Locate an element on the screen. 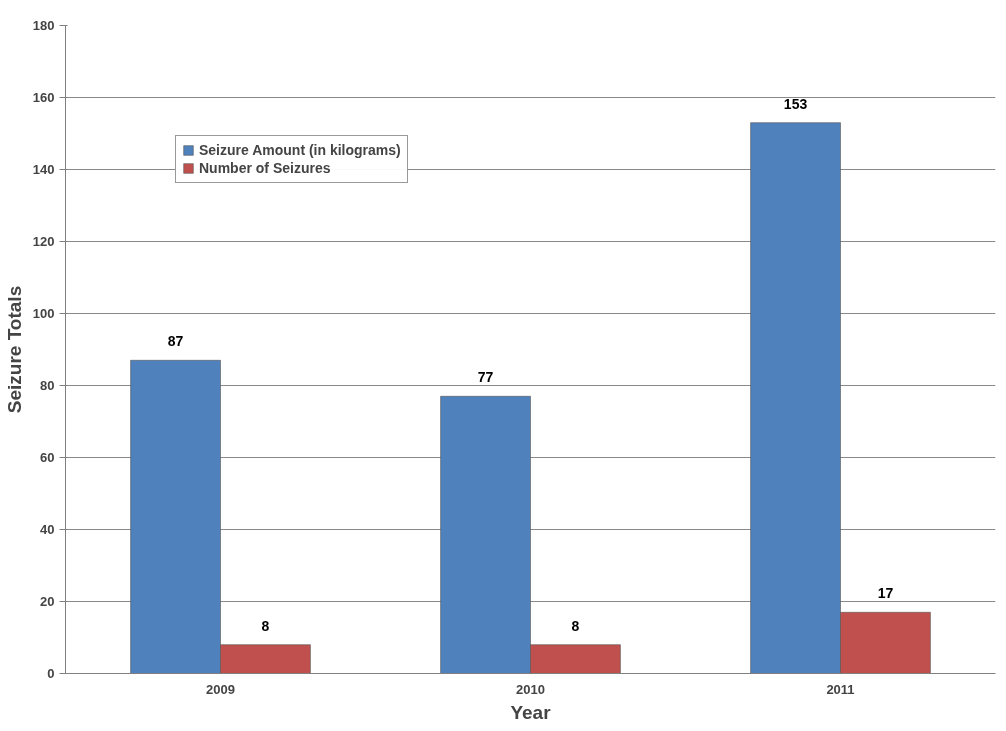 The height and width of the screenshot is (731, 1006). data-label: 153 is located at coordinates (795, 103).